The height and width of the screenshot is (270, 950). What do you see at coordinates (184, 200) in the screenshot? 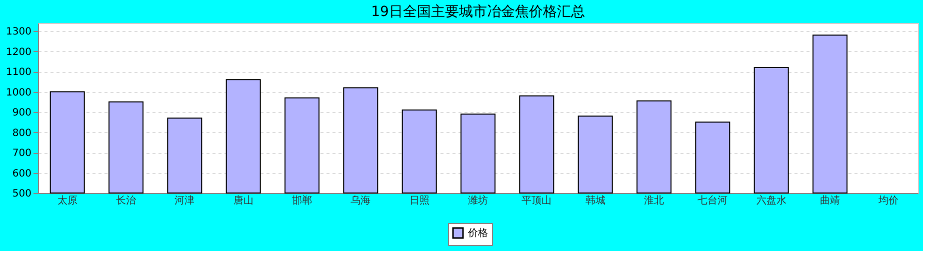
I see `x-tick-label: 河津` at bounding box center [184, 200].